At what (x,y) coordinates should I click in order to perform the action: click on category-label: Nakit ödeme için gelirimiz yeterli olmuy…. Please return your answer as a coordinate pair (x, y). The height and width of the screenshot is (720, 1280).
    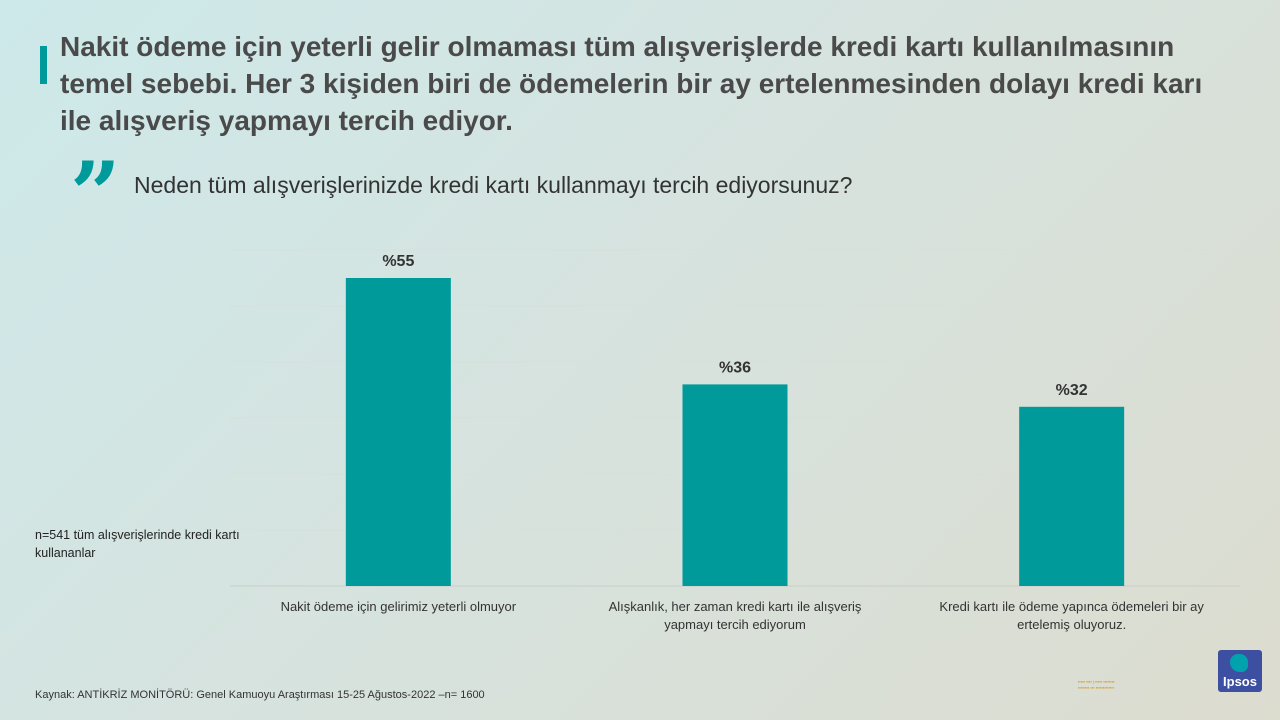
    Looking at the image, I should click on (399, 606).